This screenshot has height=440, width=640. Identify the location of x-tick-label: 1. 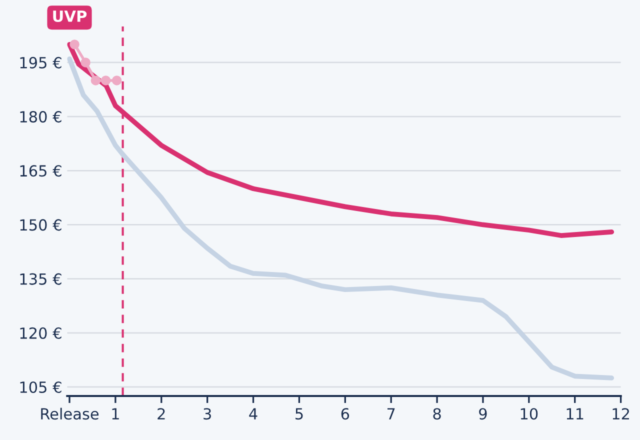
(115, 414).